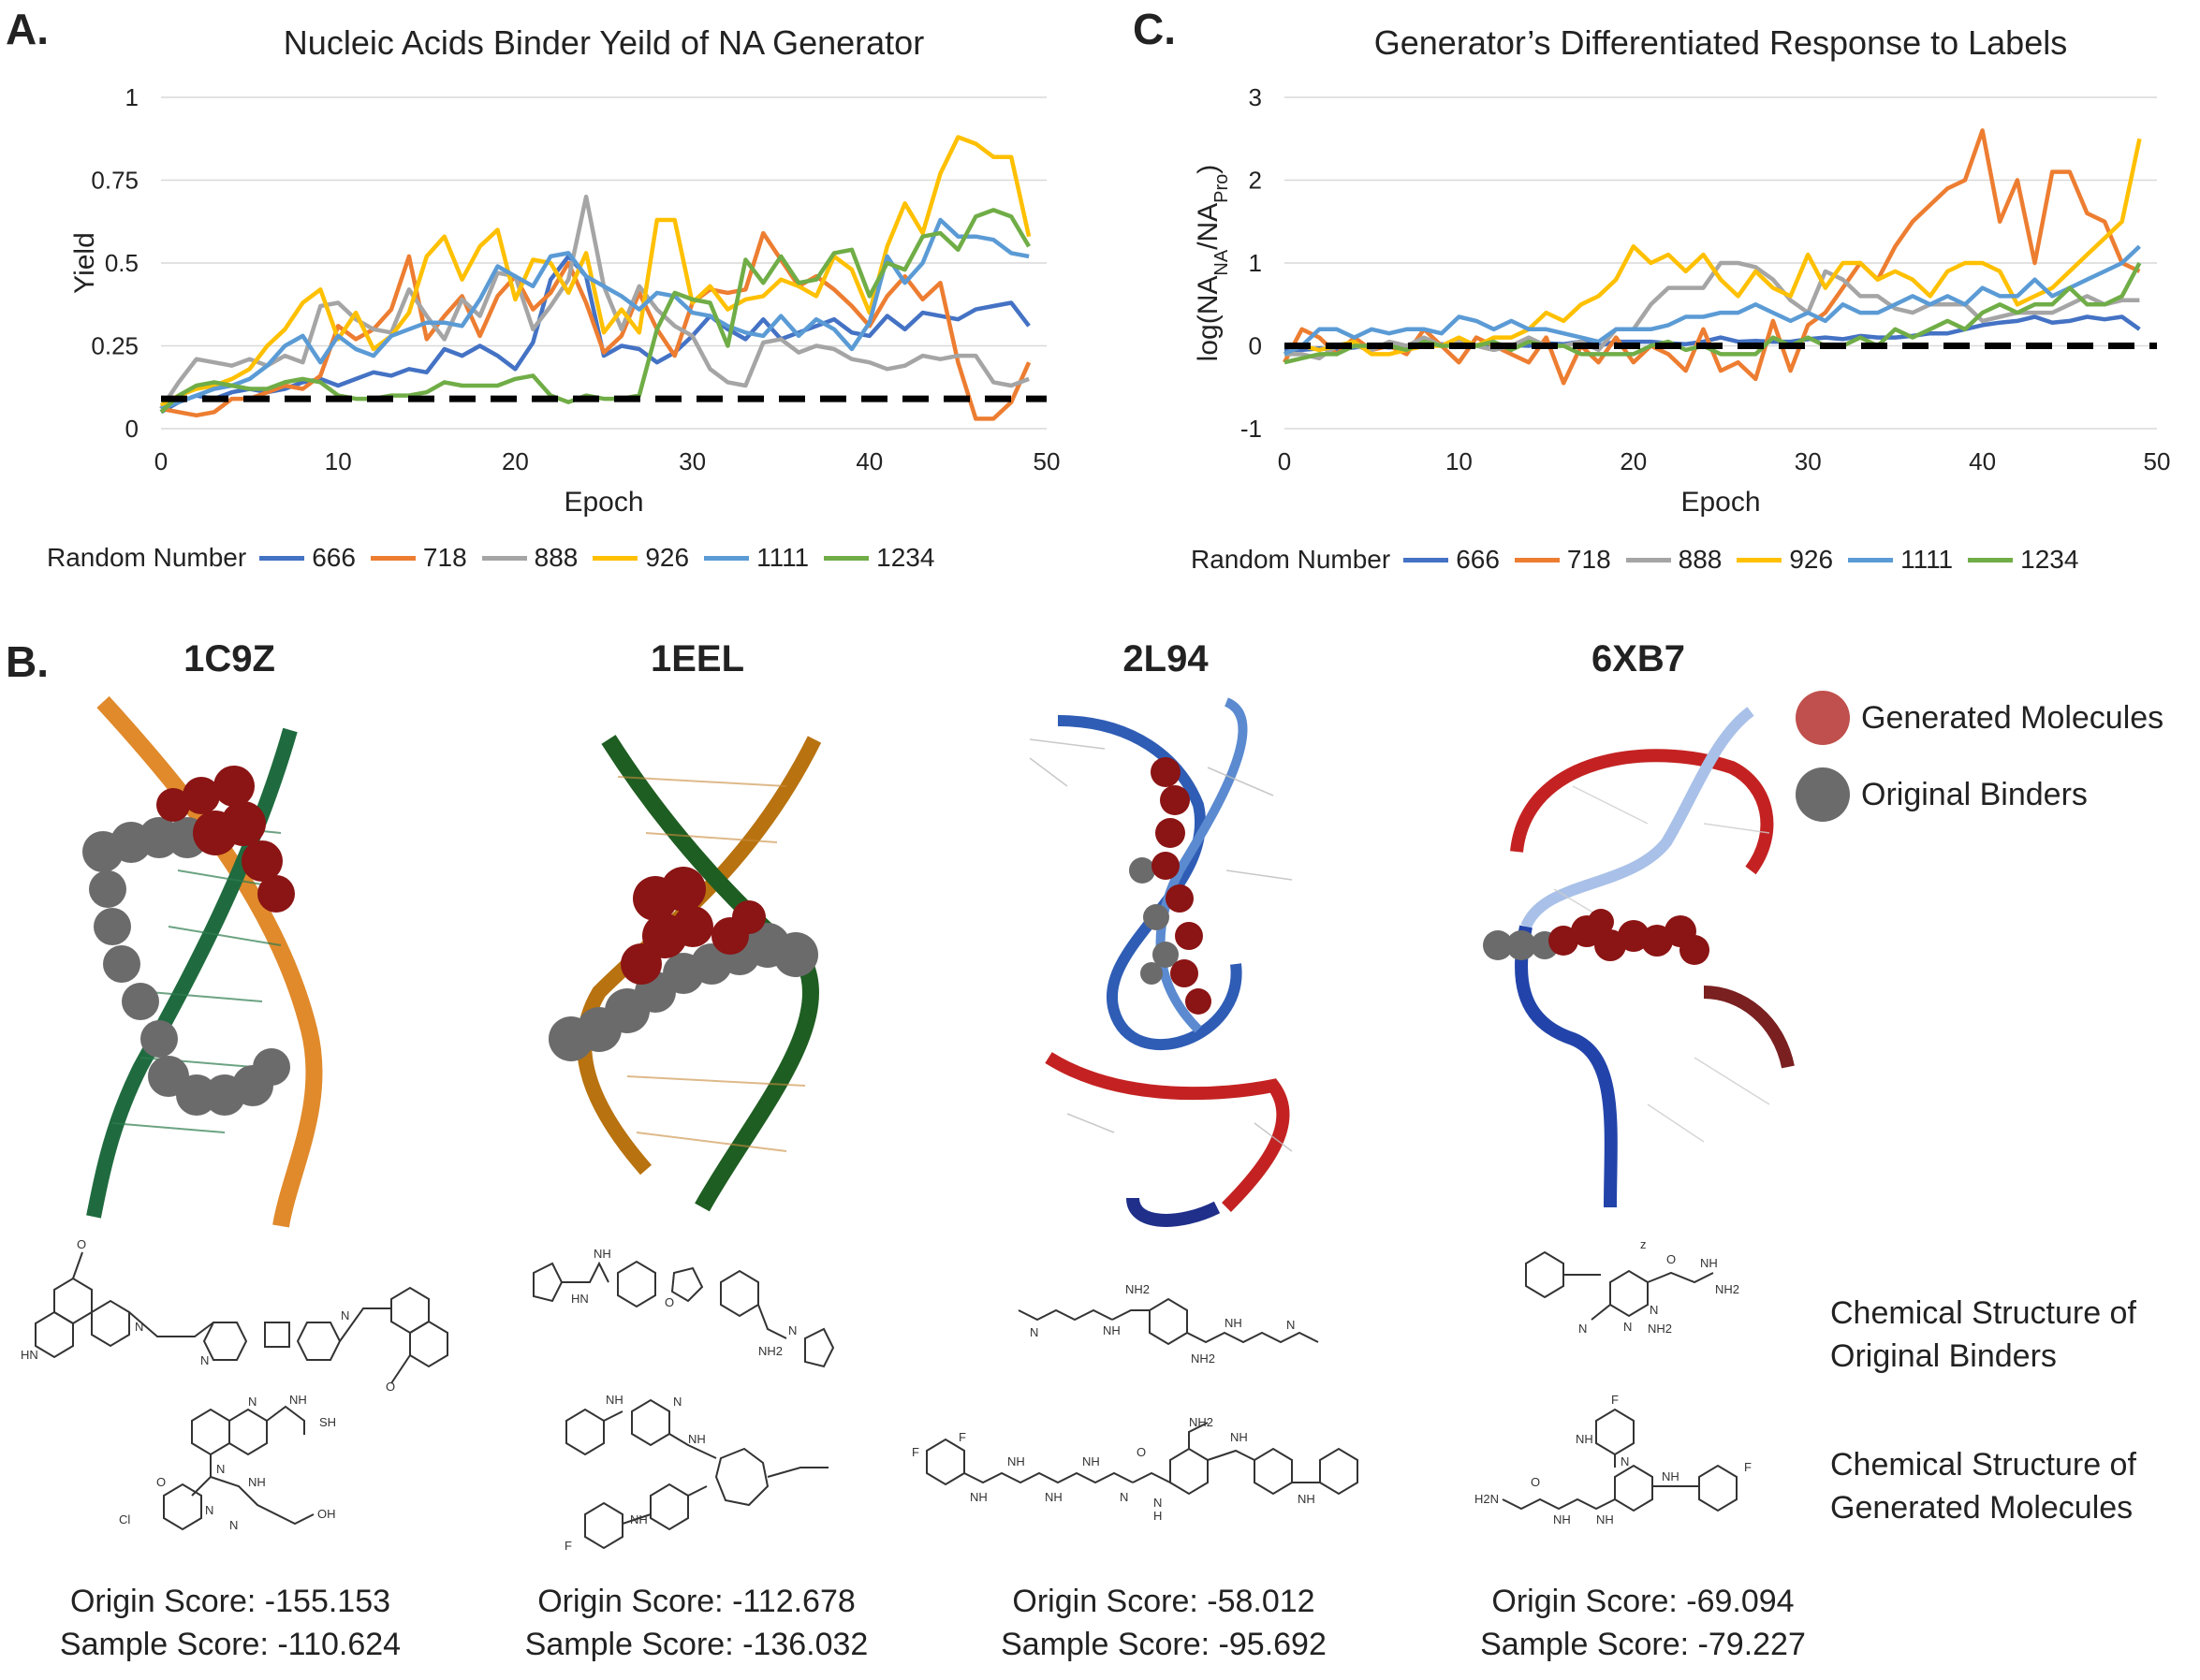 The width and height of the screenshot is (2200, 1680). I want to click on panel-letter-a: A., so click(27, 29).